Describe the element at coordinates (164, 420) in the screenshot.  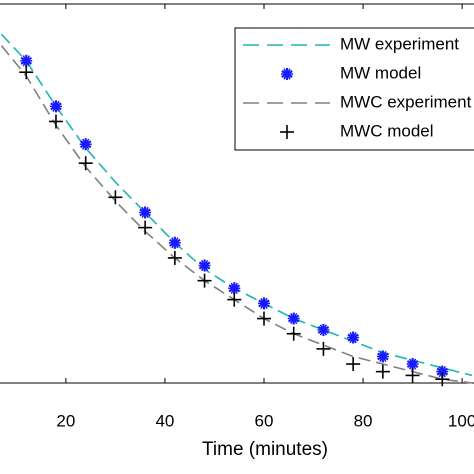
I see `x-tick-label: 40` at that location.